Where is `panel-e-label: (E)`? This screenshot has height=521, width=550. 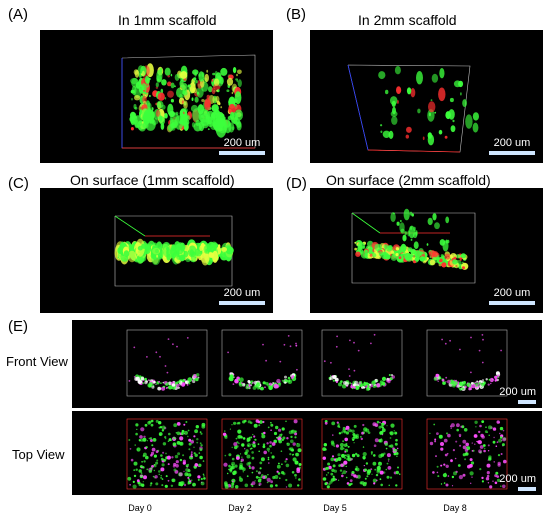
panel-e-label: (E) is located at coordinates (18, 326).